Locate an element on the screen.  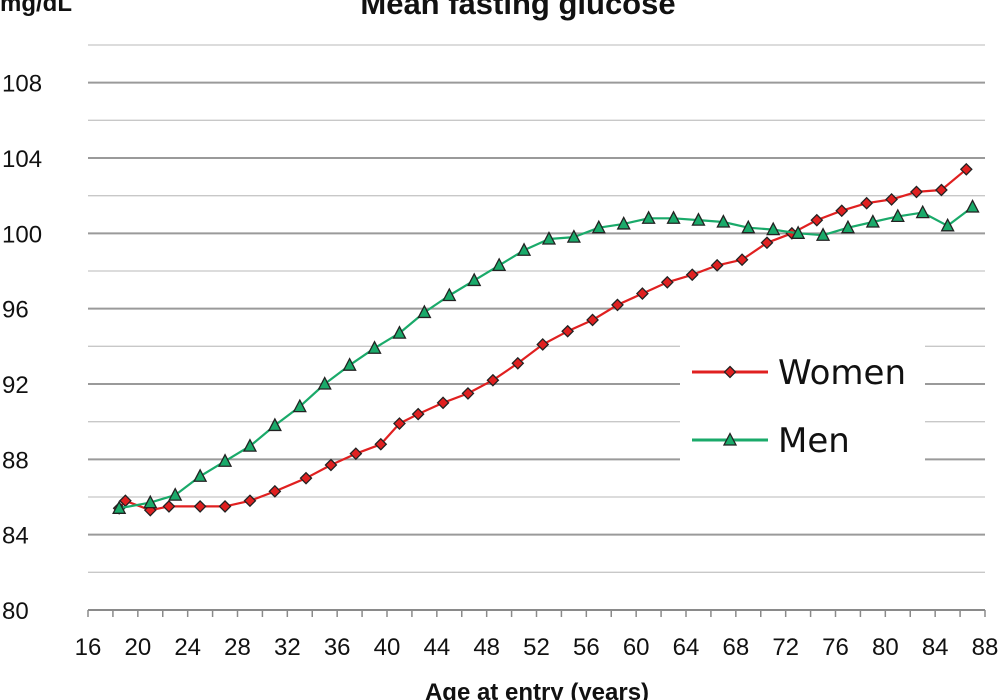
y-tick-label: 108 is located at coordinates (22, 84).